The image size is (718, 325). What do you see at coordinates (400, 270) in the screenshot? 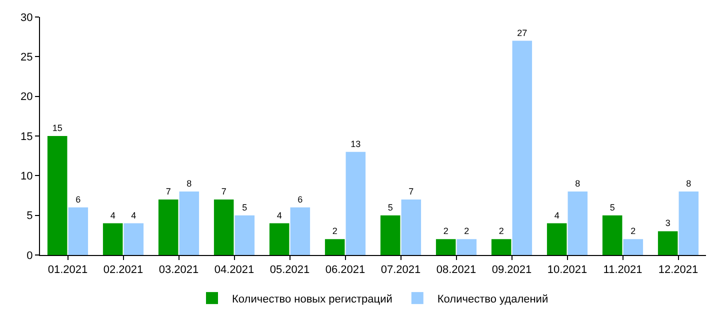
I see `x-tick-label: 07.2021` at bounding box center [400, 270].